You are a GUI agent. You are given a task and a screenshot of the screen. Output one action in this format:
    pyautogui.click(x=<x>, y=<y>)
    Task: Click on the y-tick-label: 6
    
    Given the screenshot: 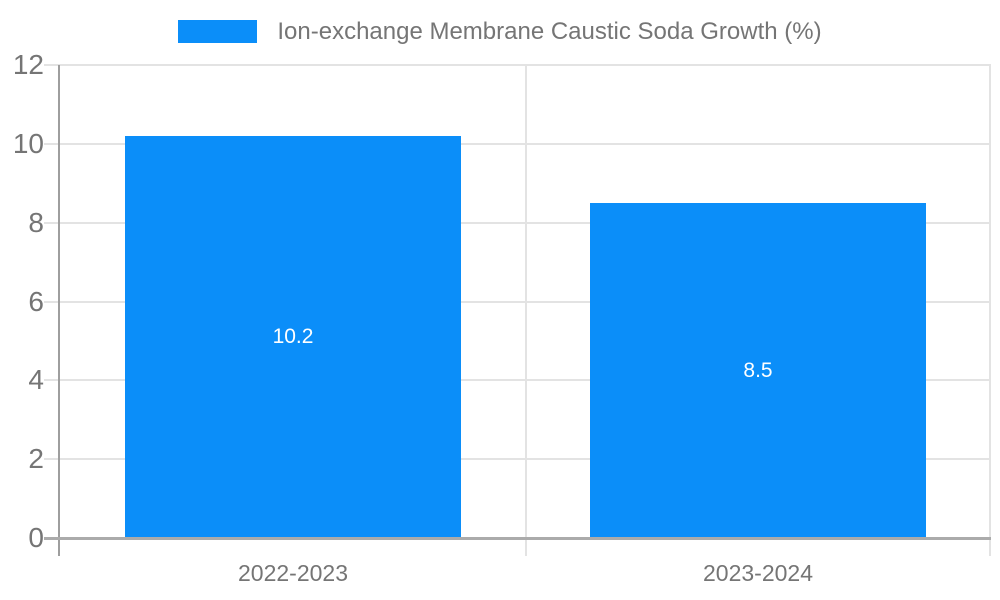 What is the action you would take?
    pyautogui.click(x=36, y=301)
    